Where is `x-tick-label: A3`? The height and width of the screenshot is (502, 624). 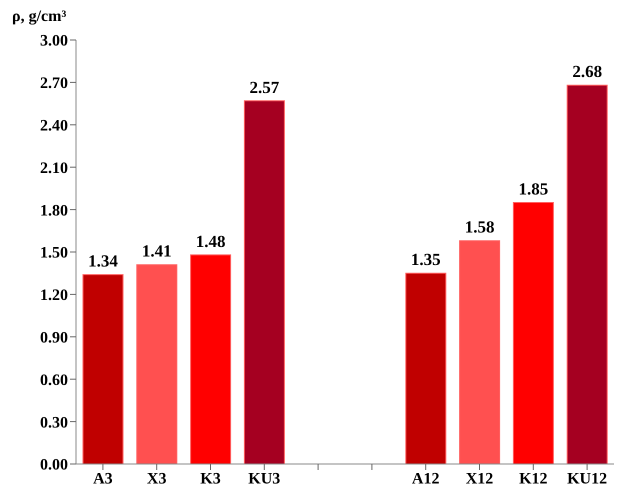 x-tick-label: A3 is located at coordinates (103, 479).